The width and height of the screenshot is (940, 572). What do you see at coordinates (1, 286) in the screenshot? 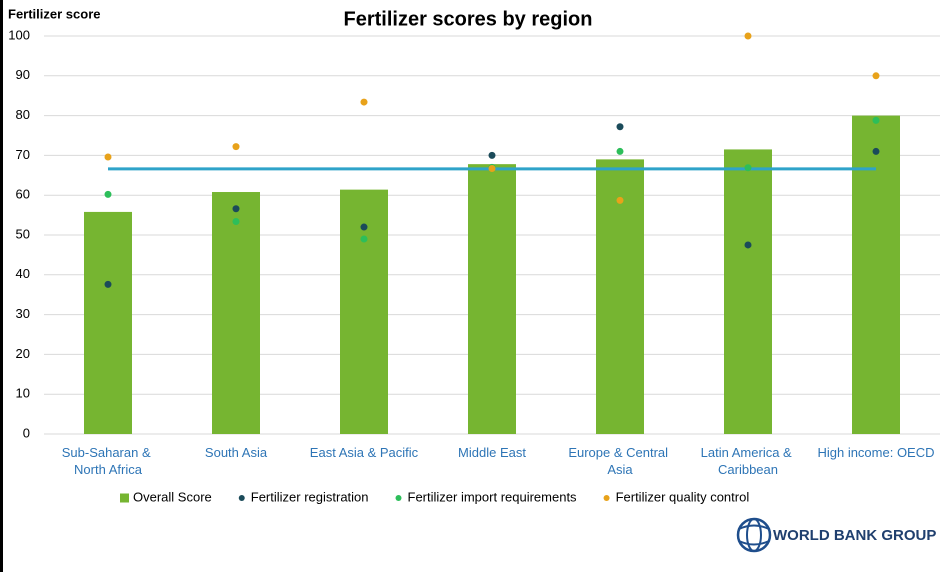
I see `left-border` at bounding box center [1, 286].